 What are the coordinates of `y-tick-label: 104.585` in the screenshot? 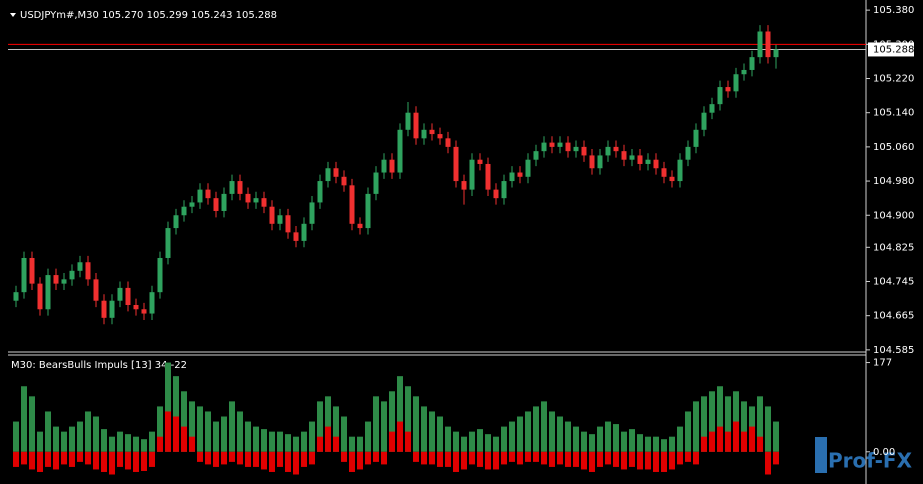 It's located at (893, 350).